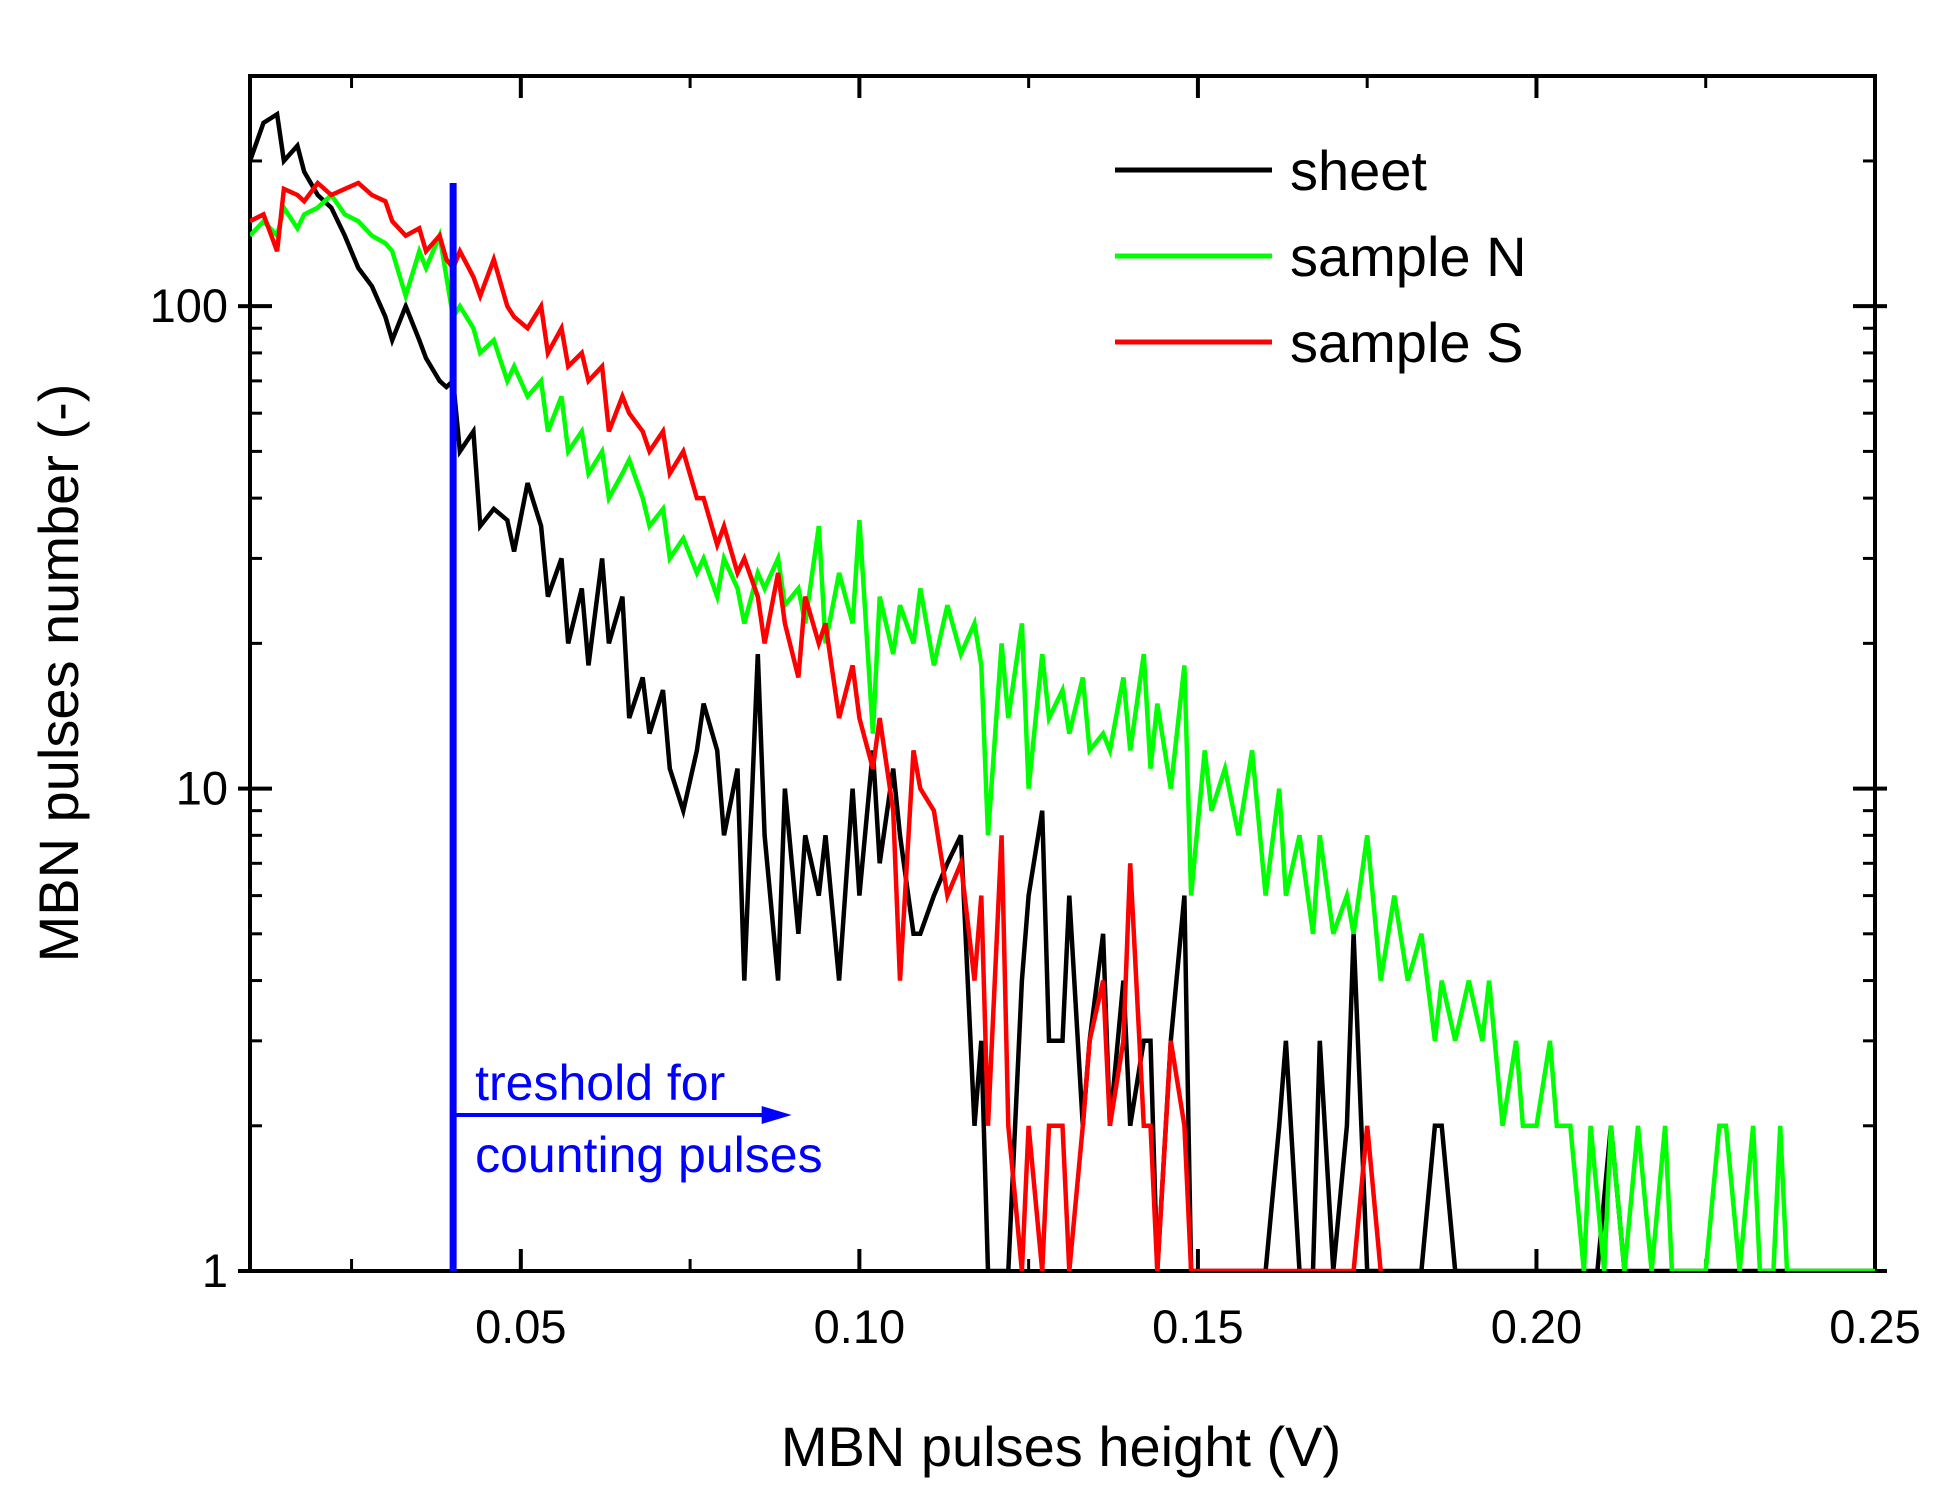 The image size is (1942, 1491). Describe the element at coordinates (600, 1083) in the screenshot. I see `threshold-label-line1: treshold for` at that location.